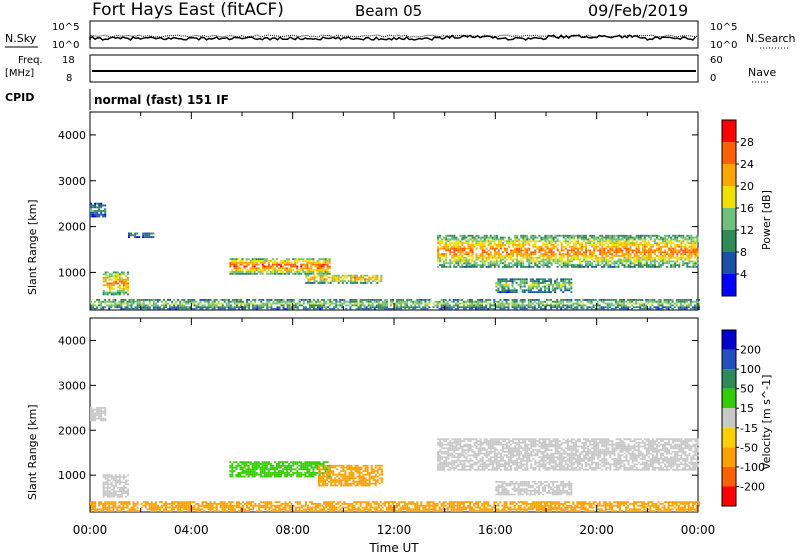 This screenshot has width=800, height=554. Describe the element at coordinates (395, 256) in the screenshot. I see `power-echoes` at that location.